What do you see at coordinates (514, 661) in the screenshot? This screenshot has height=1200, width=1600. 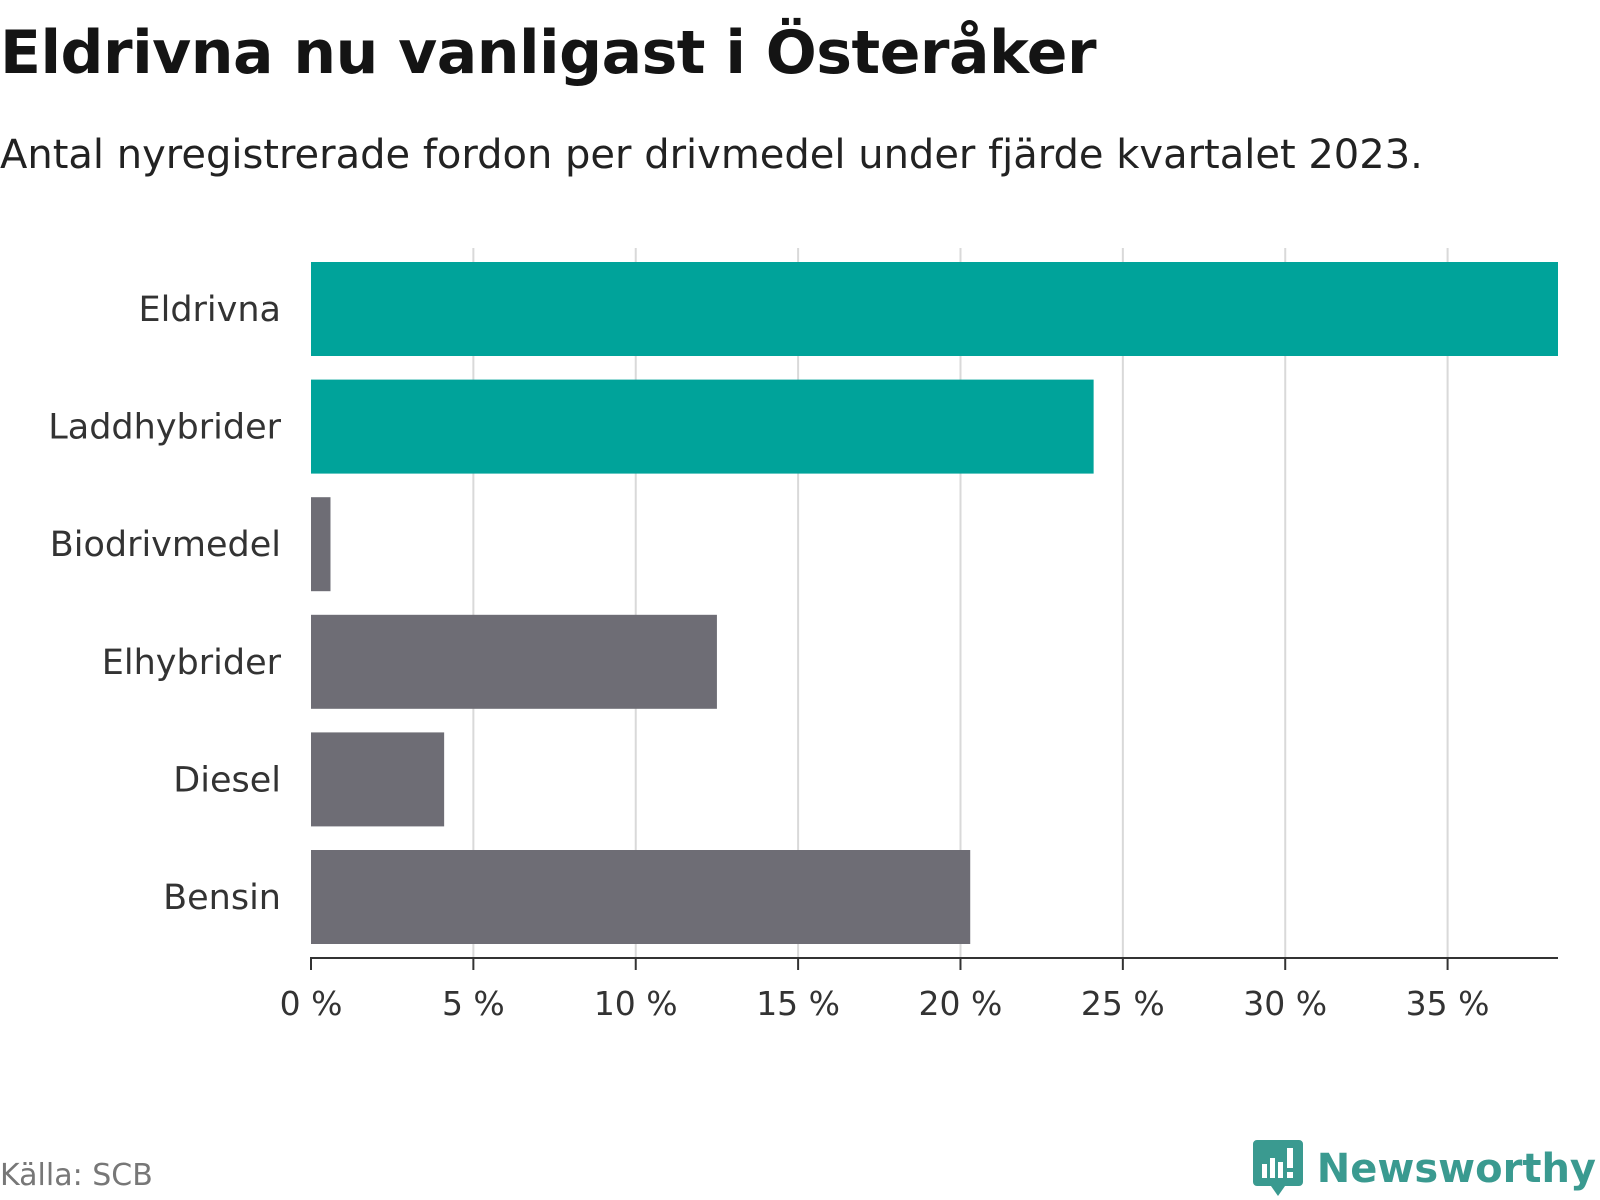 I see `bar-elhybrider` at bounding box center [514, 661].